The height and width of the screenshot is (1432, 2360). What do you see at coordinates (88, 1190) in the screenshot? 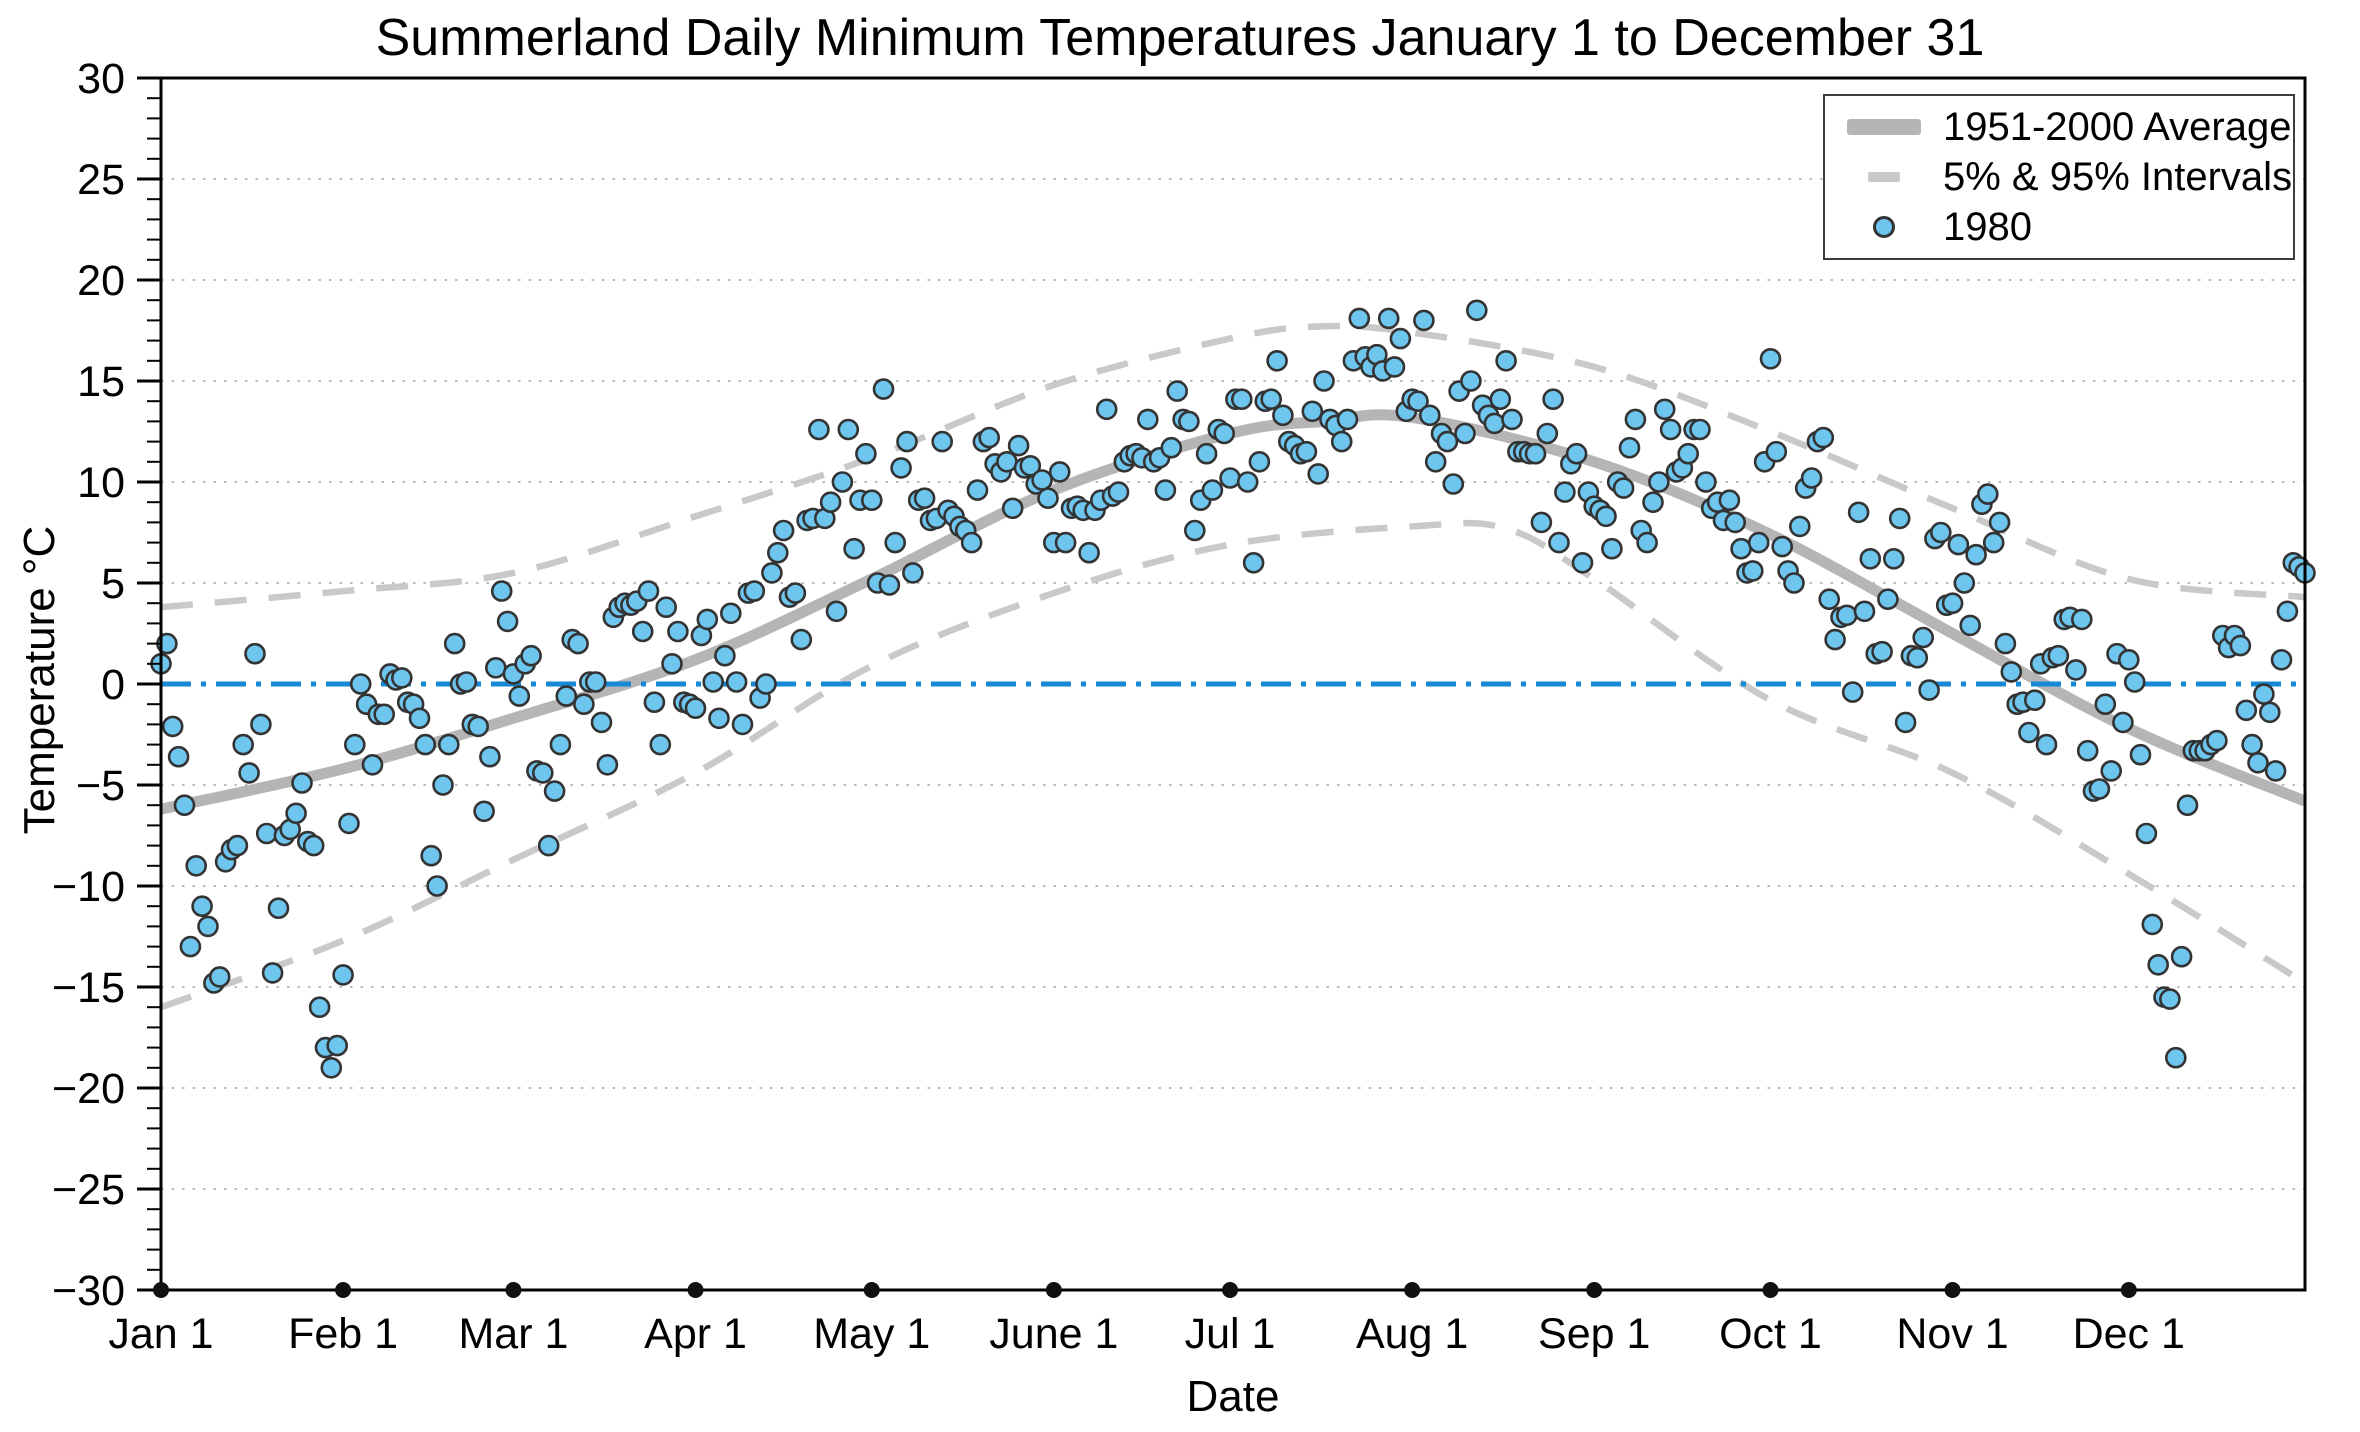
I see `y-tick-label: −25` at bounding box center [88, 1190].